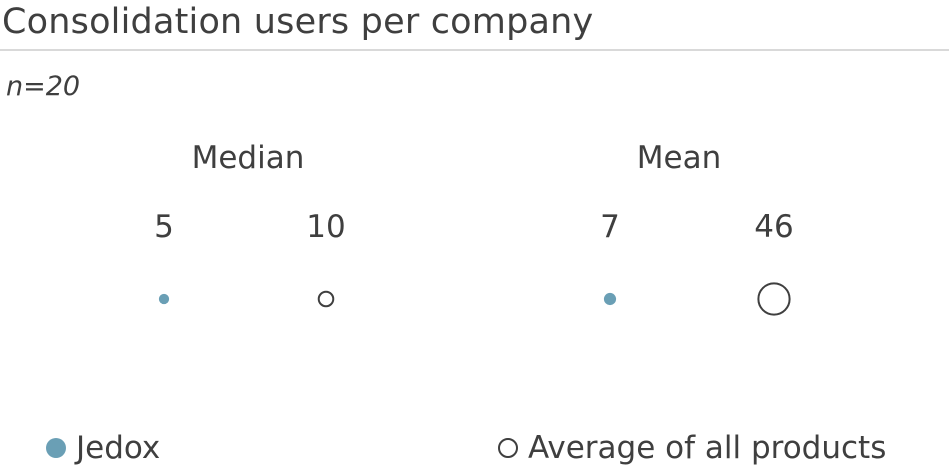 Image resolution: width=949 pixels, height=473 pixels. Describe the element at coordinates (248, 158) in the screenshot. I see `group-label-median: Median` at that location.